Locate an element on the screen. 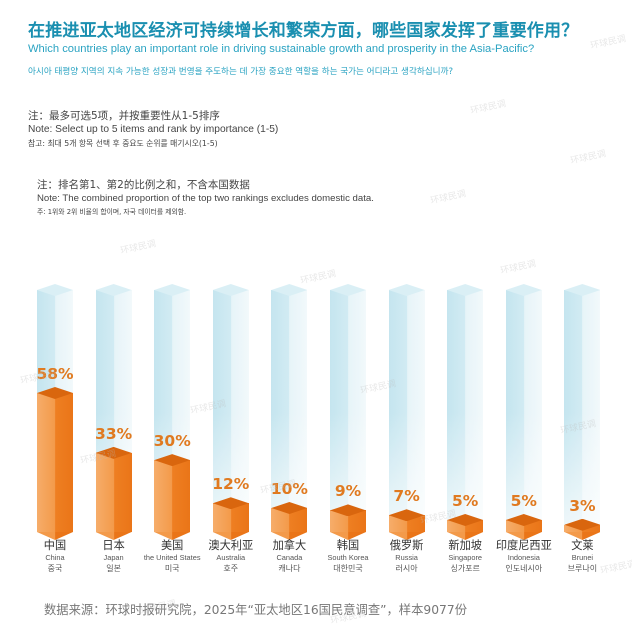 This screenshot has width=632, height=625. value-label: 30% is located at coordinates (172, 441).